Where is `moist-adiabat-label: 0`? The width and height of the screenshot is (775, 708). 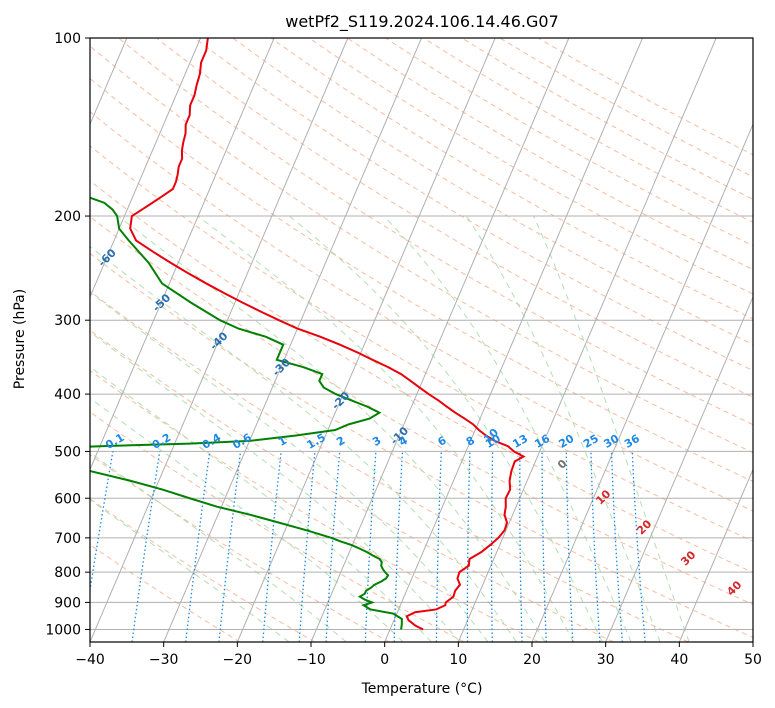 moist-adiabat-label: 0 is located at coordinates (562, 464).